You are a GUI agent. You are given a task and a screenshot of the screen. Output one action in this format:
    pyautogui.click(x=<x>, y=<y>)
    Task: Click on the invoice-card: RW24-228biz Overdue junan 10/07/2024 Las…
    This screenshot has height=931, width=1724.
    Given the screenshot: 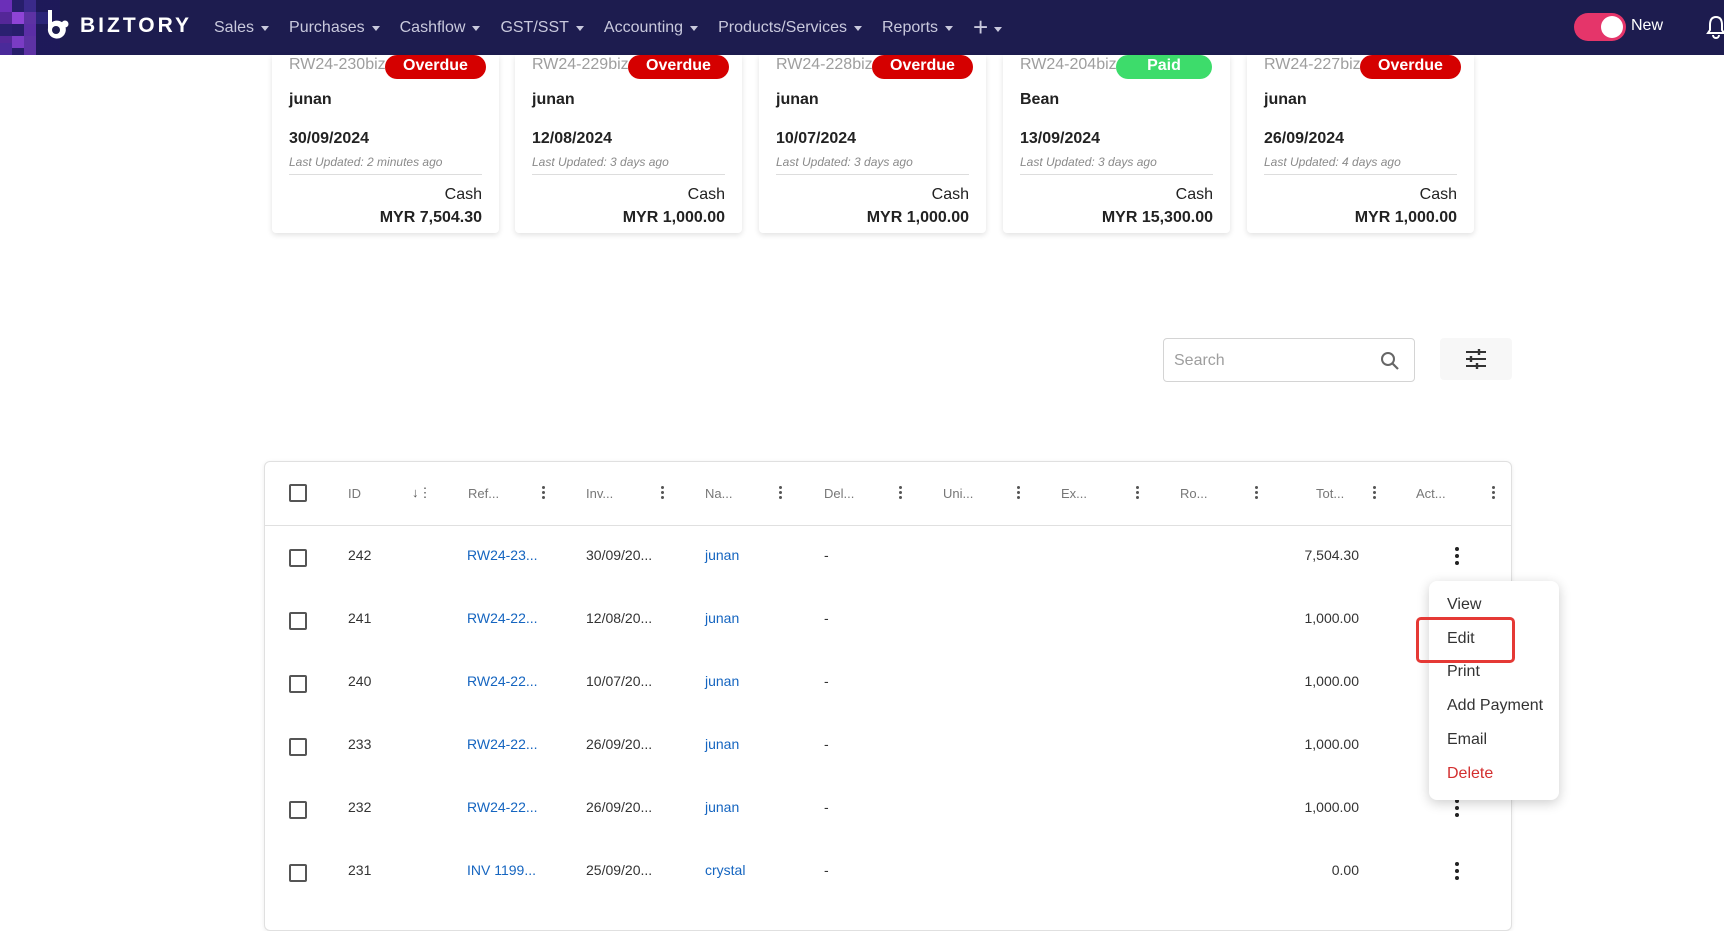 What is the action you would take?
    pyautogui.click(x=872, y=144)
    